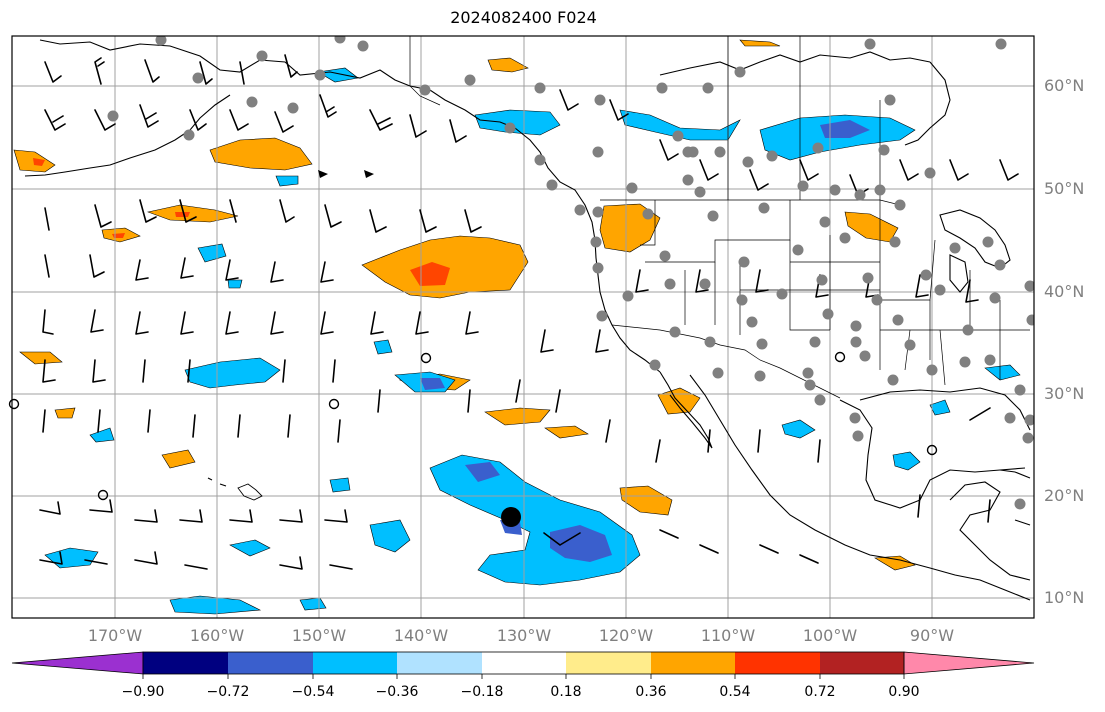 The image size is (1105, 712). What do you see at coordinates (511, 517) in the screenshot?
I see `center-marker` at bounding box center [511, 517].